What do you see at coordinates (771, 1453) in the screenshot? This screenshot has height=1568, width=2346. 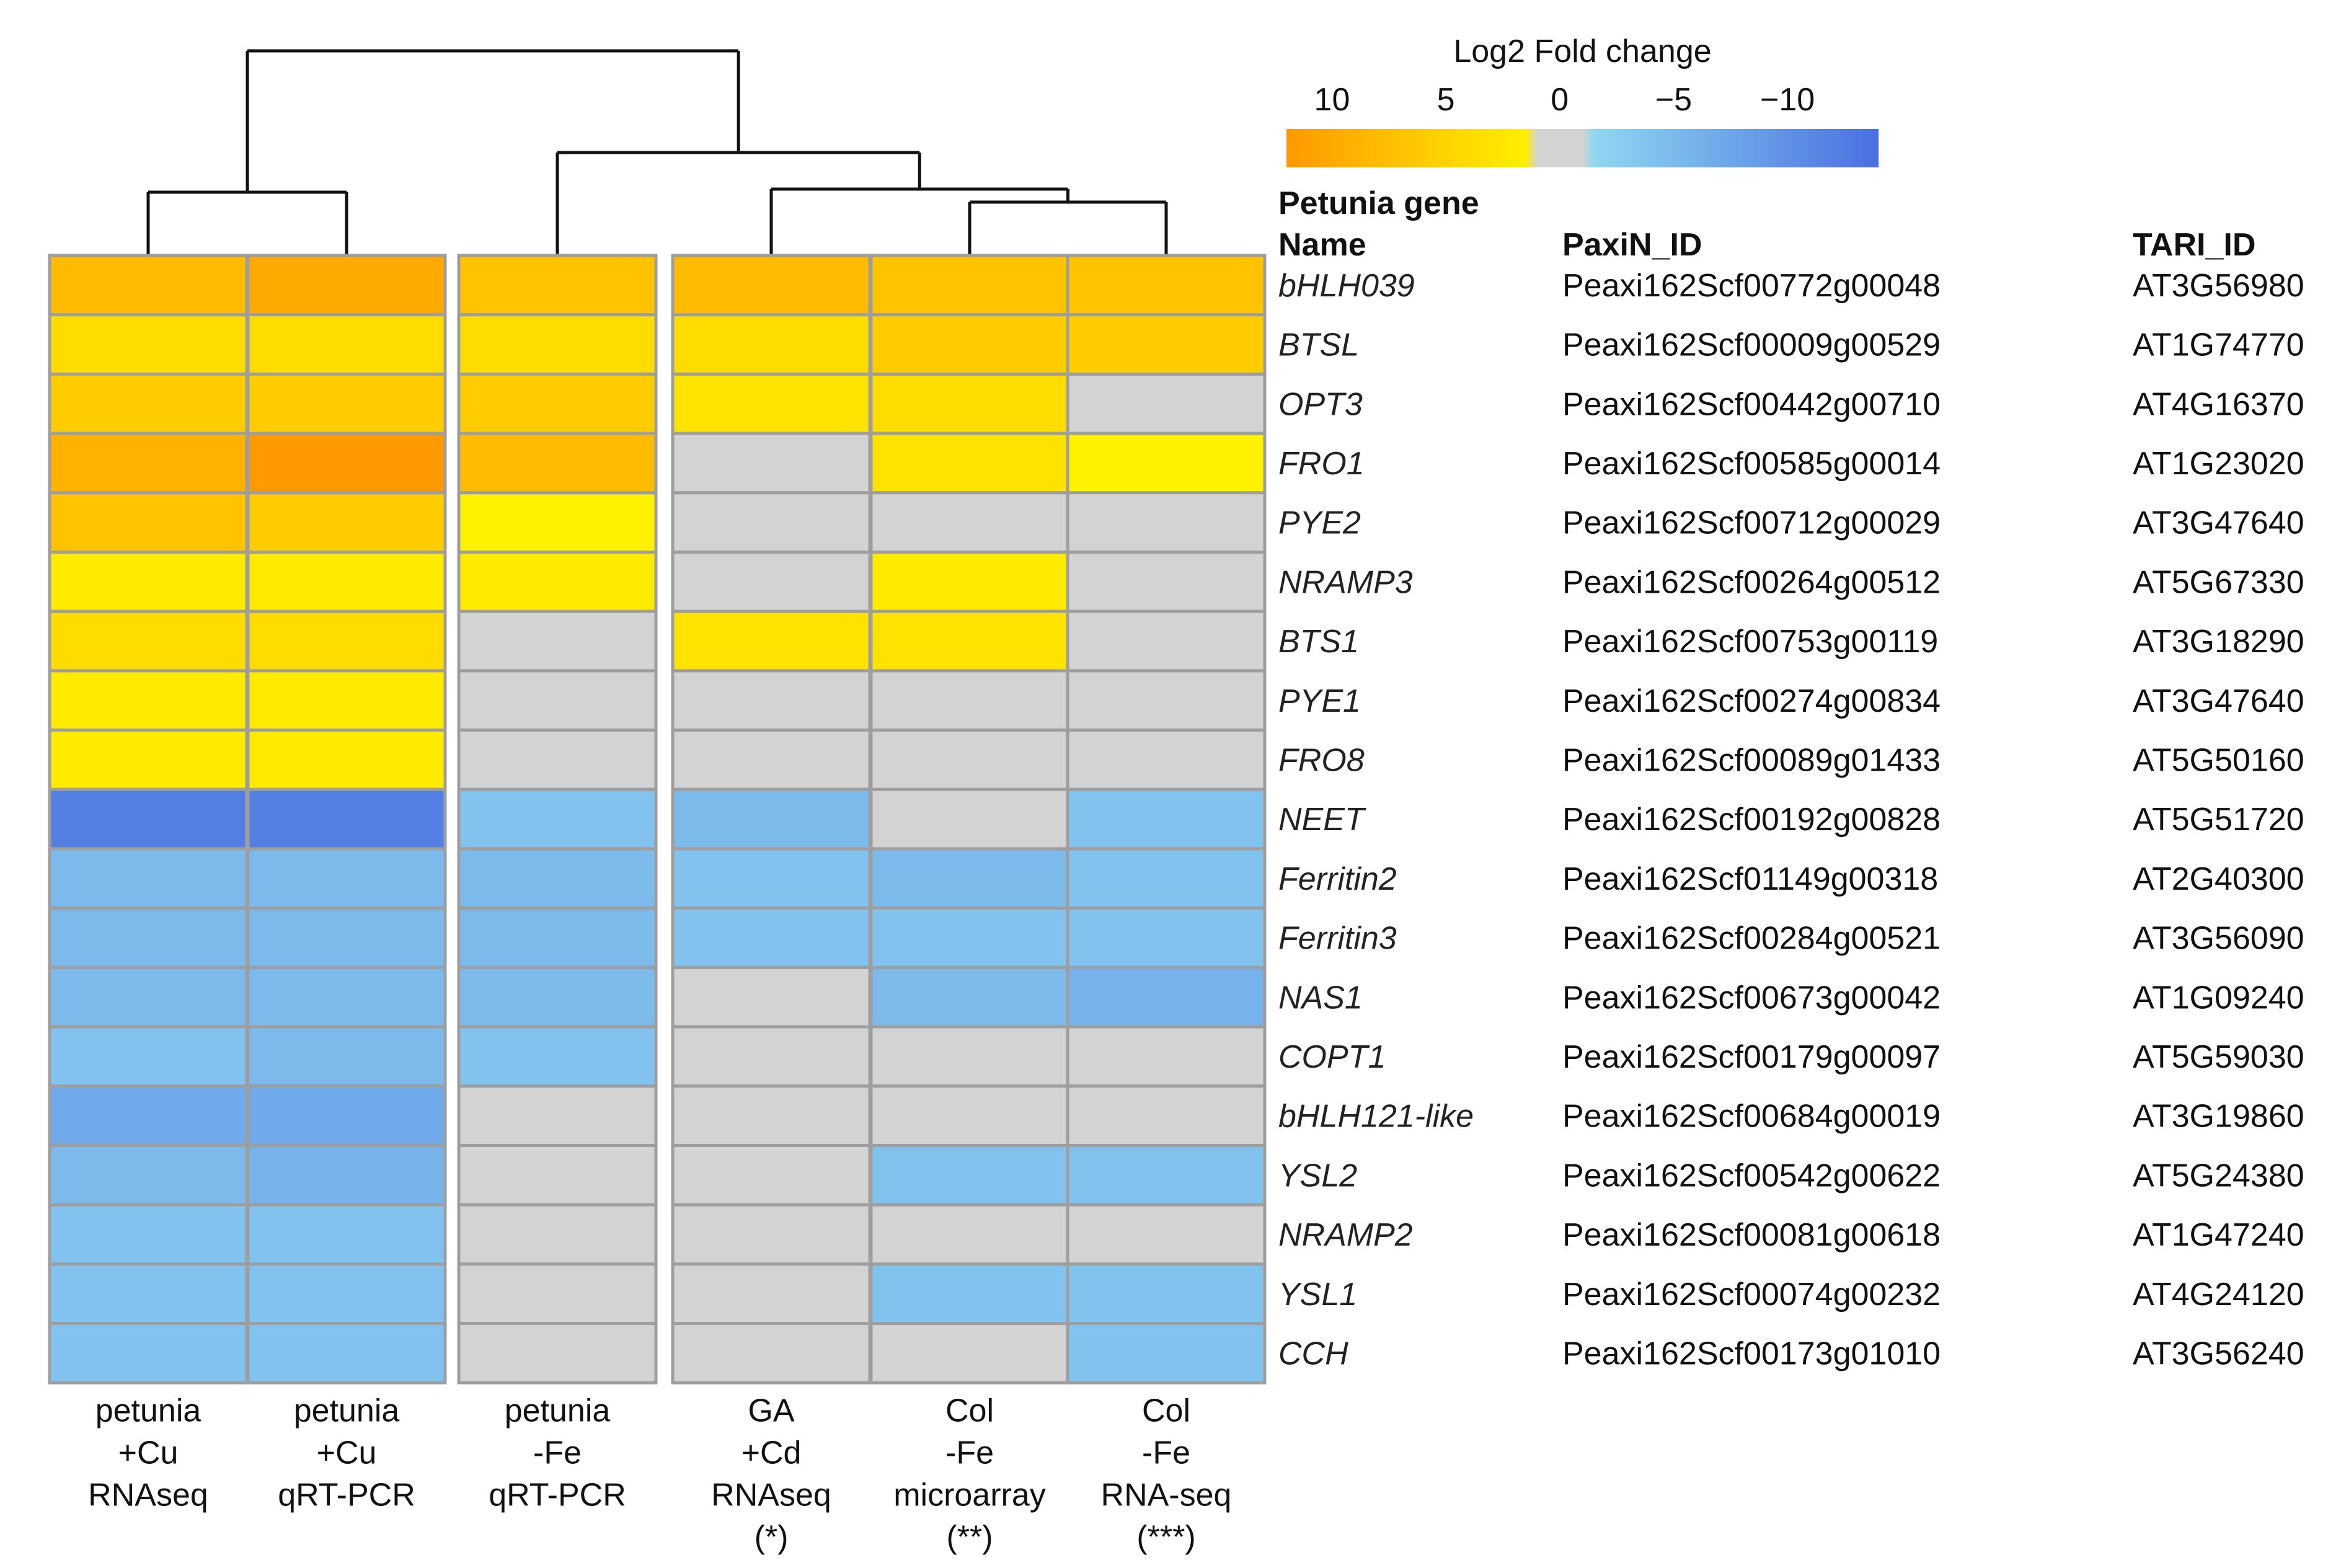 I see `column-label: +Cd` at bounding box center [771, 1453].